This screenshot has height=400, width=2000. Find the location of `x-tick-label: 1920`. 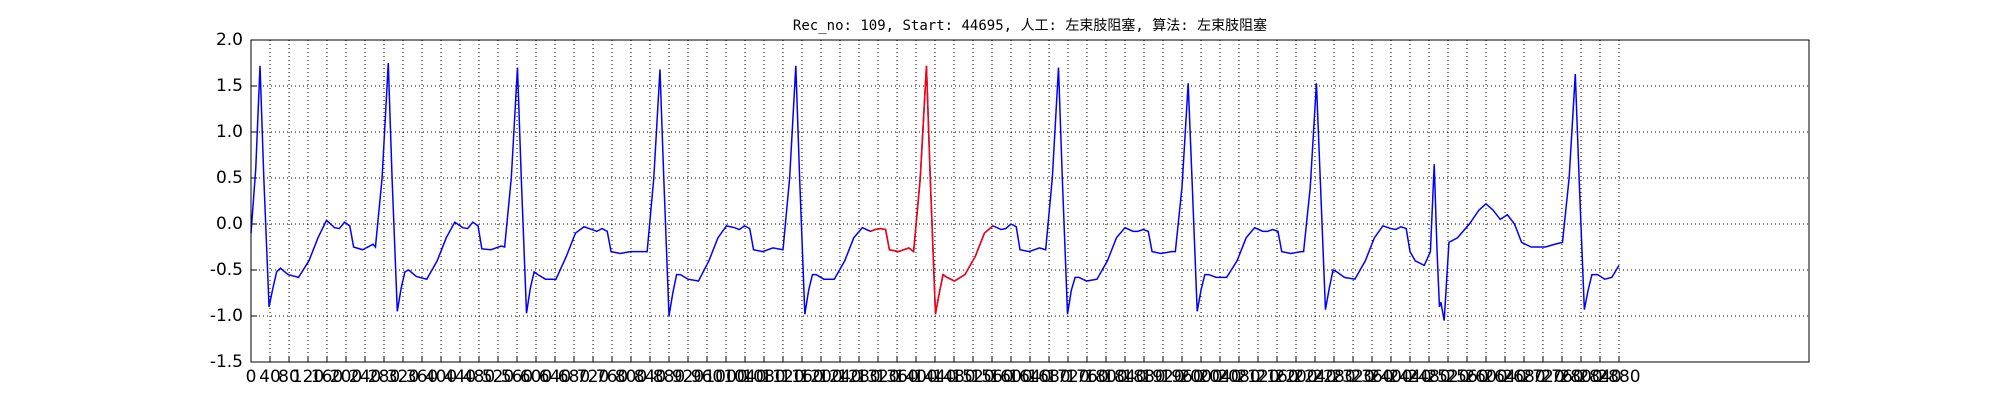

x-tick-label: 1920 is located at coordinates (1162, 377).